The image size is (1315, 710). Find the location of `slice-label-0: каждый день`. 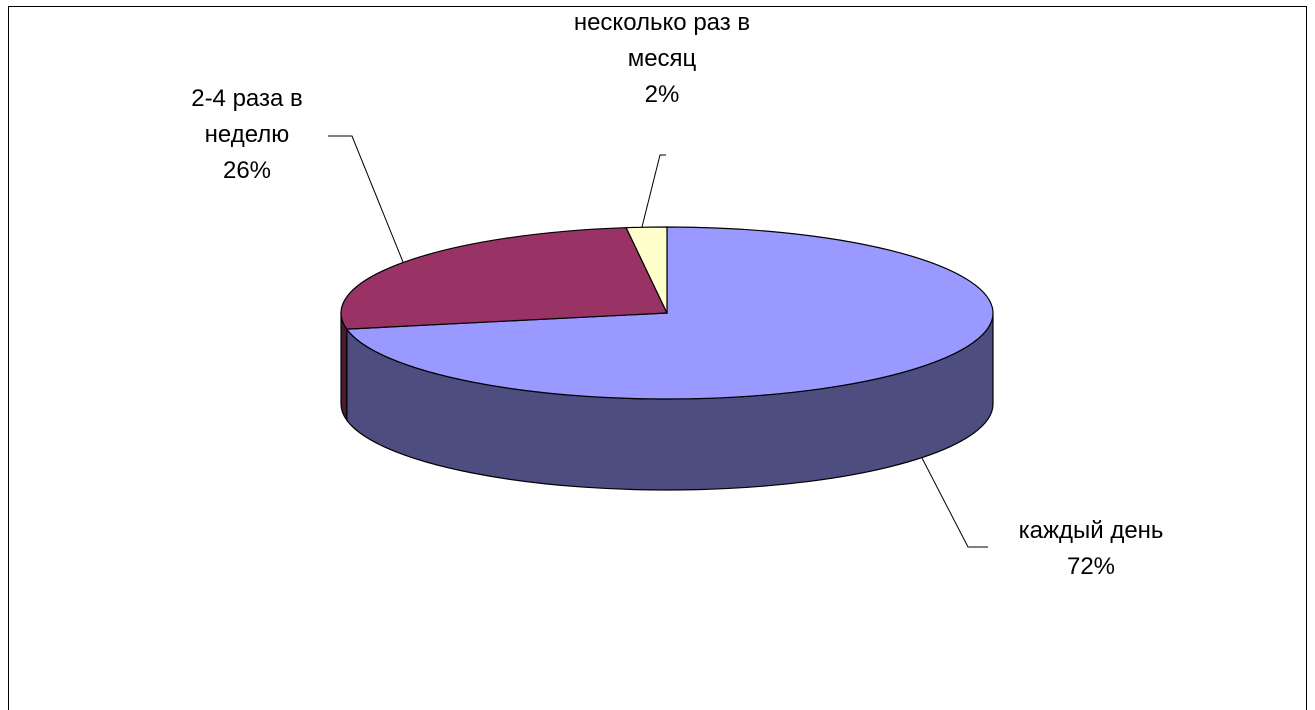

slice-label-0: каждый день is located at coordinates (1091, 530).